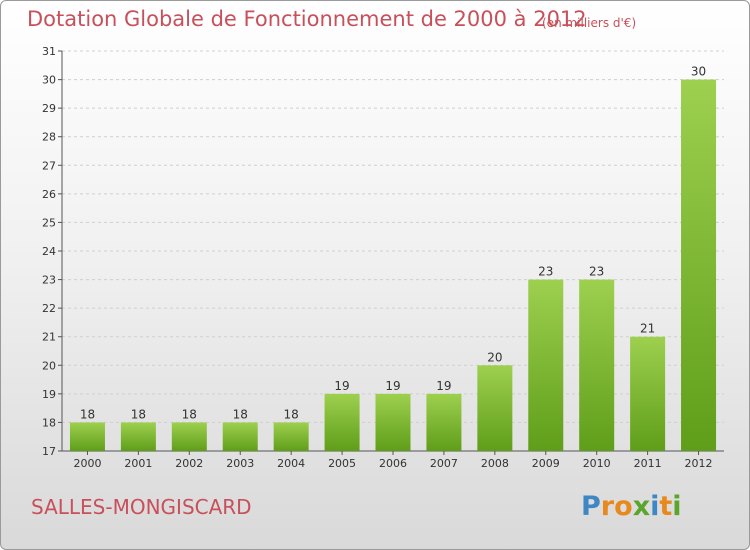 The image size is (750, 550). What do you see at coordinates (49, 451) in the screenshot?
I see `y-tick-label: 17` at bounding box center [49, 451].